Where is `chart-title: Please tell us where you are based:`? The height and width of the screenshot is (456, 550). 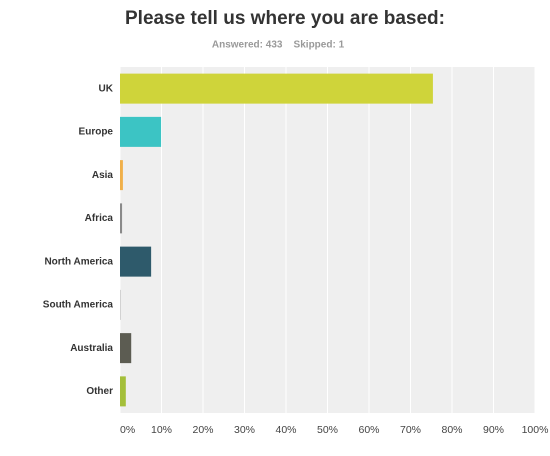 chart-title: Please tell us where you are based: is located at coordinates (285, 18).